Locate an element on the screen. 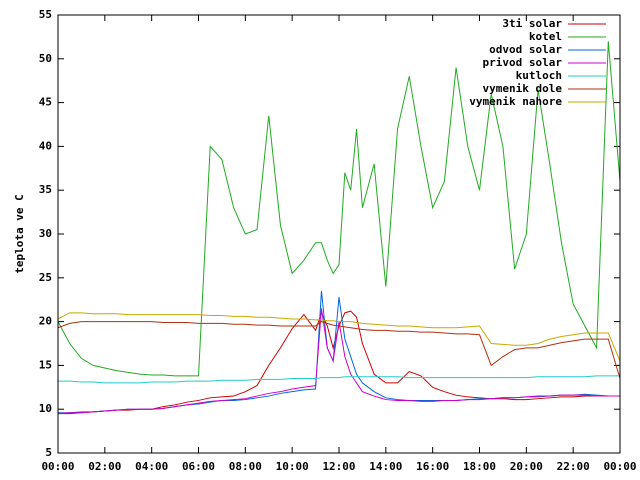 The height and width of the screenshot is (480, 640). legend-label: privod solar is located at coordinates (523, 62).